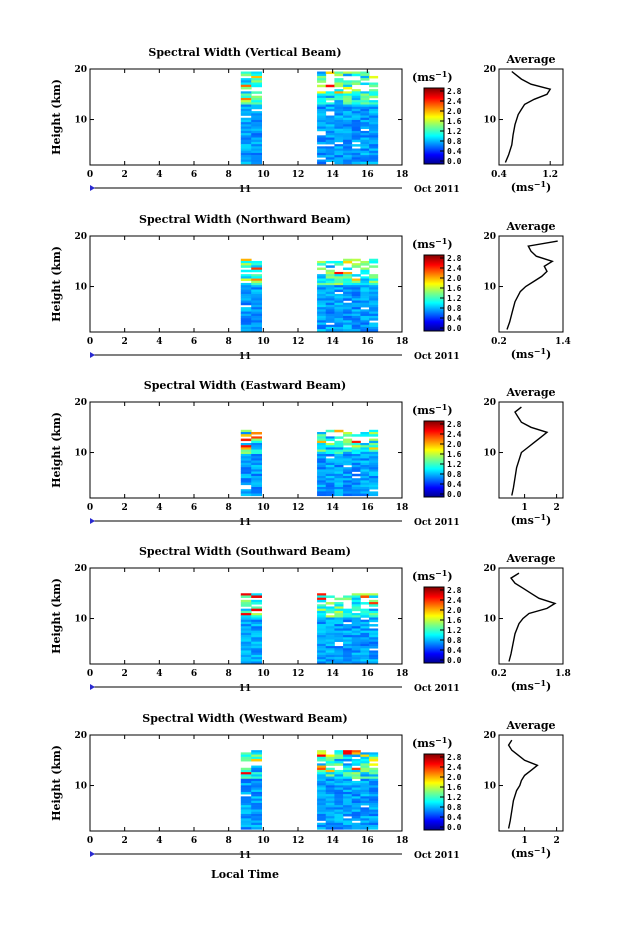 The height and width of the screenshot is (929, 620). What do you see at coordinates (229, 674) in the screenshot?
I see `x-tick-label: 8` at bounding box center [229, 674].